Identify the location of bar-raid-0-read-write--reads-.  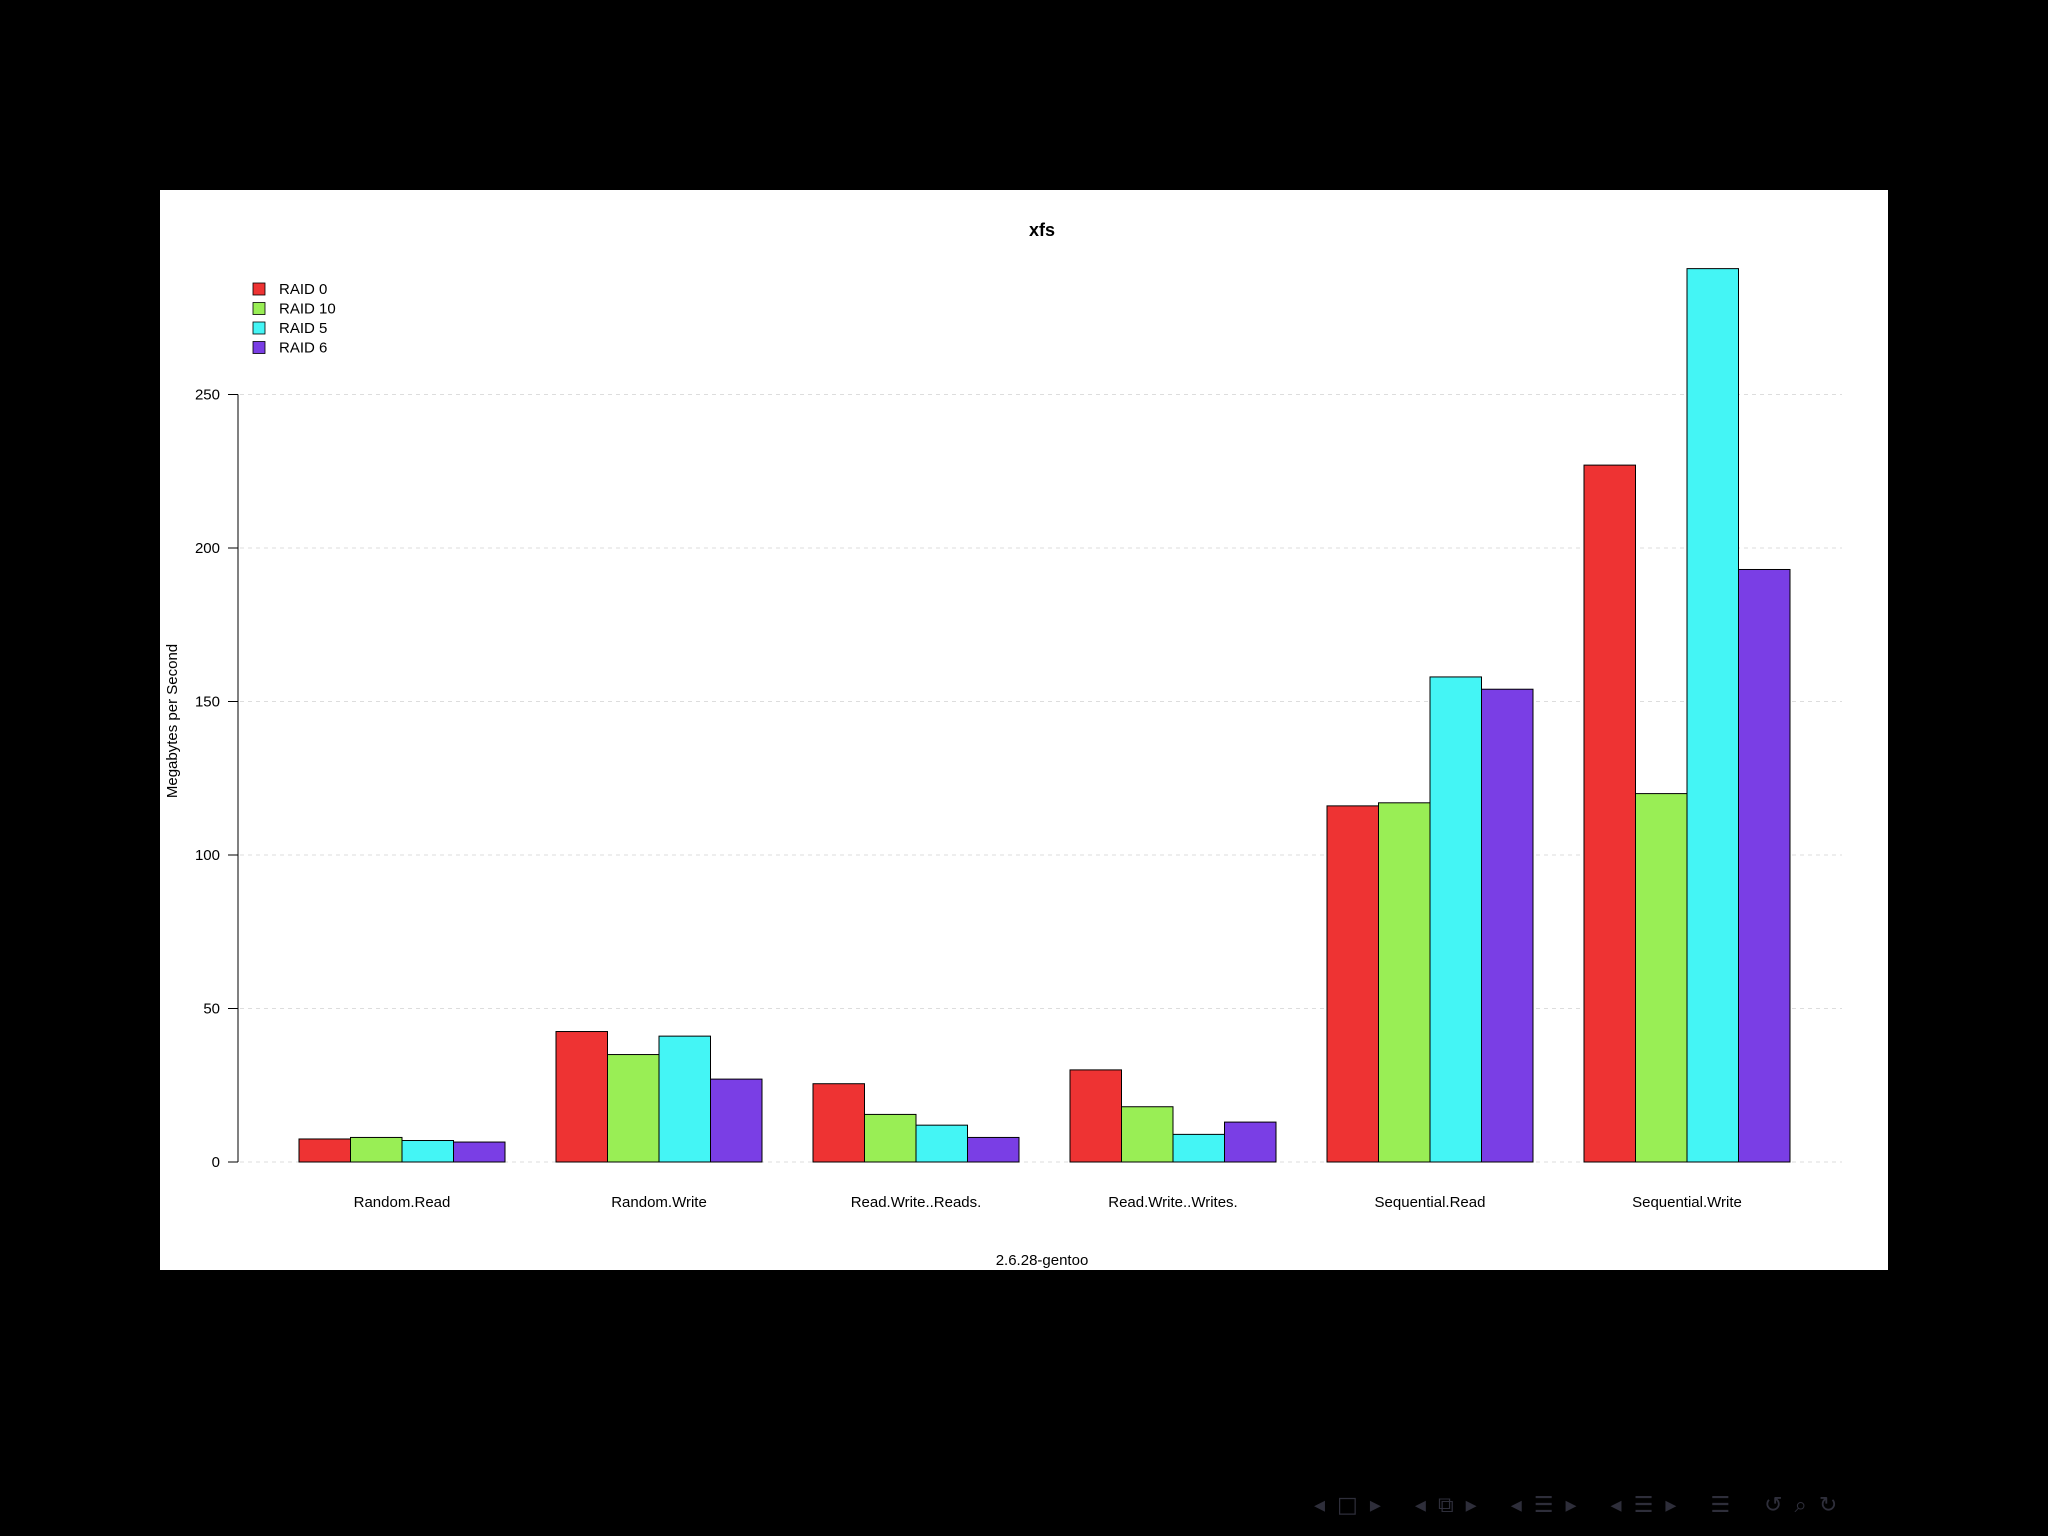
(838, 1123).